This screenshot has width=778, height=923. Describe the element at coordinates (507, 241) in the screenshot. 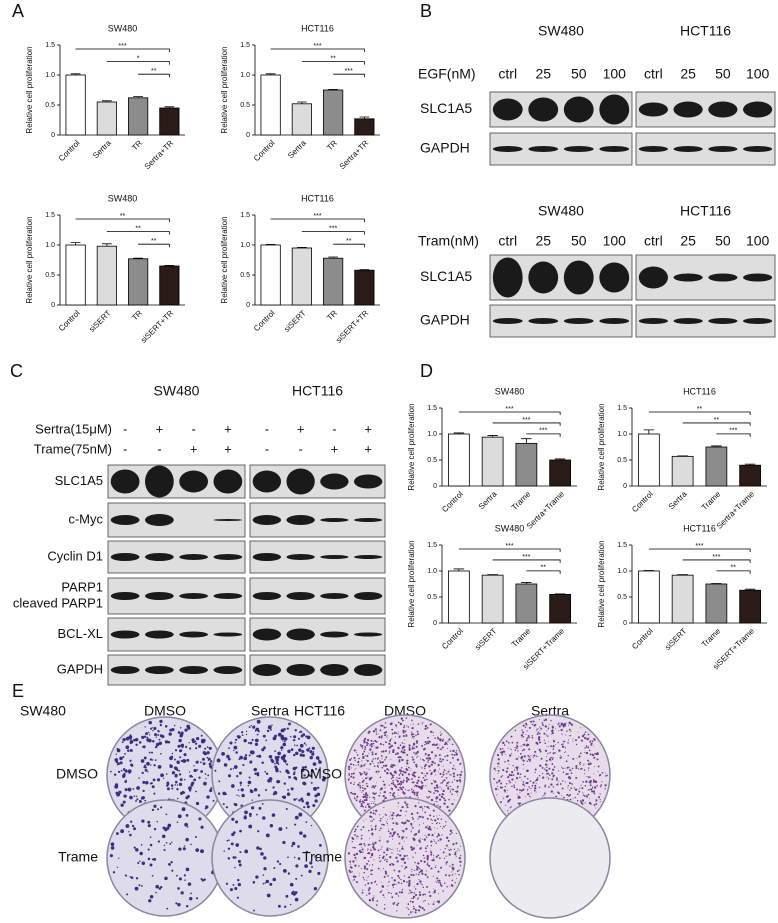

I see `lane-label: ctrl` at that location.